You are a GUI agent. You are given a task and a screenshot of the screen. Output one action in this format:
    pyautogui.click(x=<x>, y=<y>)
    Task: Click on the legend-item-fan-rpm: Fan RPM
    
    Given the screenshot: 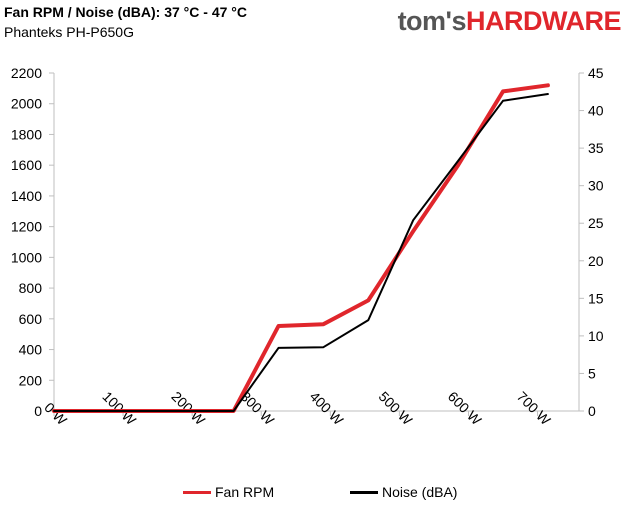 What is the action you would take?
    pyautogui.click(x=228, y=492)
    